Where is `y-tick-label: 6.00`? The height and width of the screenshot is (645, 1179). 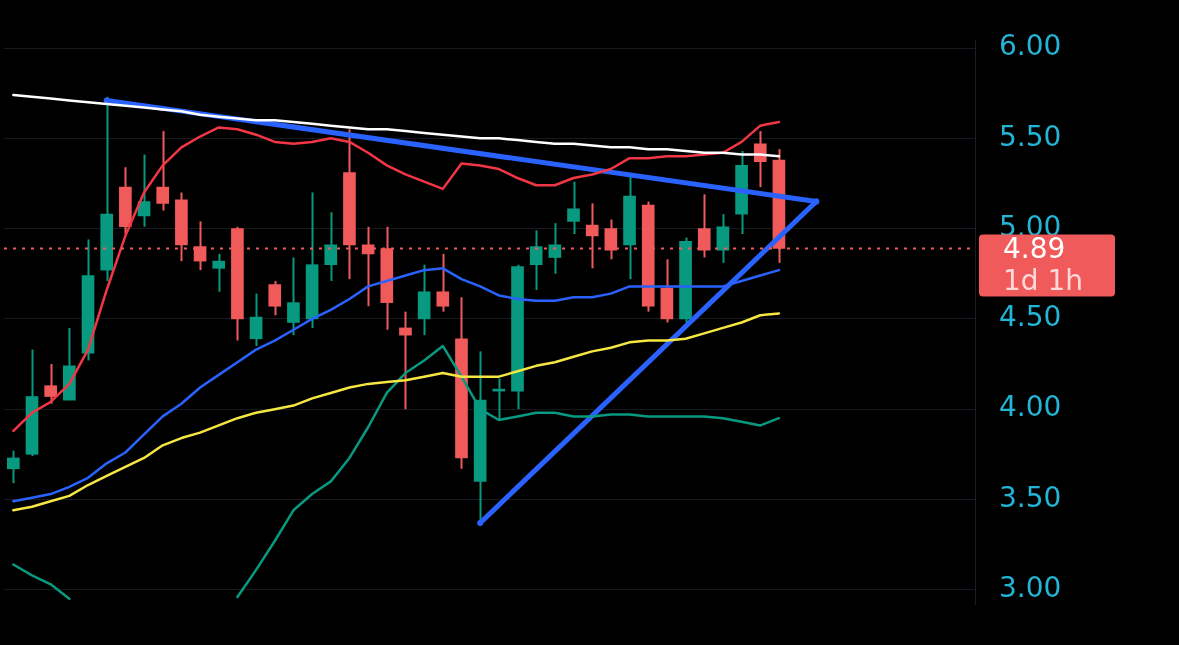 y-tick-label: 6.00 is located at coordinates (1030, 46).